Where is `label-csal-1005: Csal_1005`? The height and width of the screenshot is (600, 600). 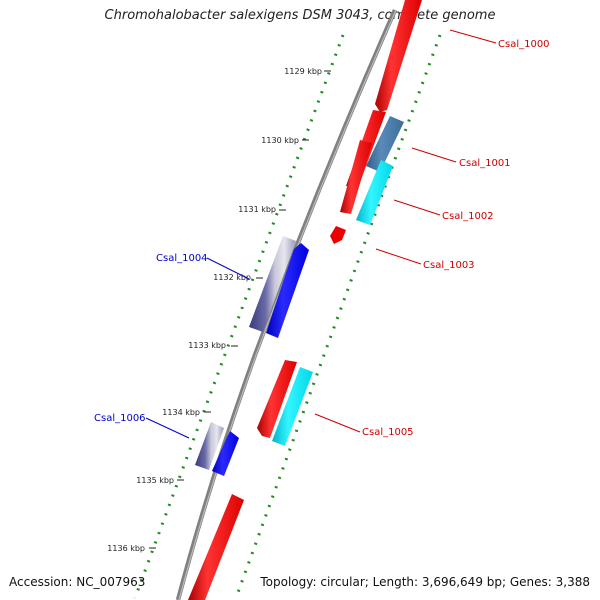
label-csal-1005: Csal_1005 is located at coordinates (388, 432).